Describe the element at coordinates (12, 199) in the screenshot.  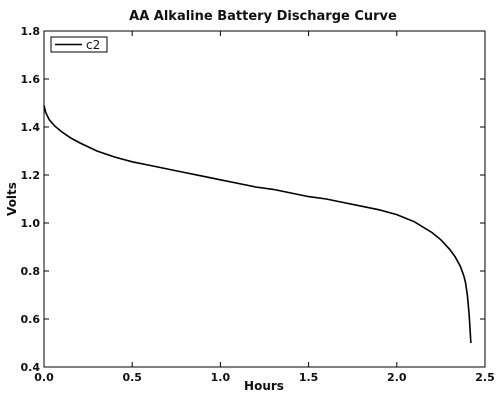
I see `y-axis-label: Volts` at that location.